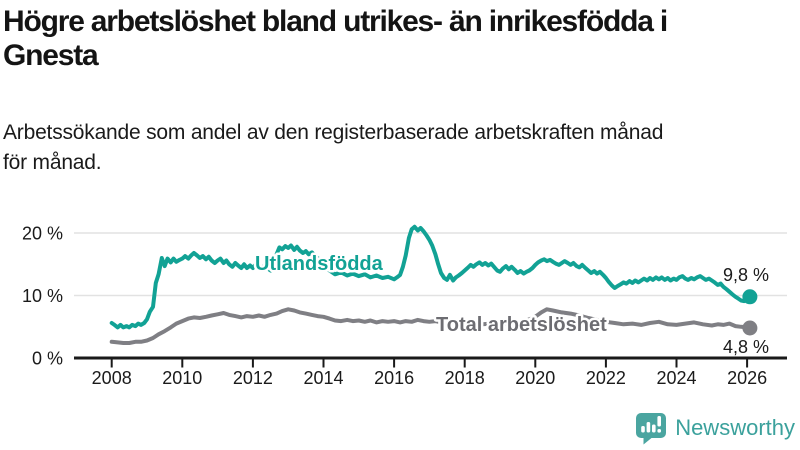 This screenshot has height=450, width=800. What do you see at coordinates (606, 378) in the screenshot?
I see `x-axis-label: 2022` at bounding box center [606, 378].